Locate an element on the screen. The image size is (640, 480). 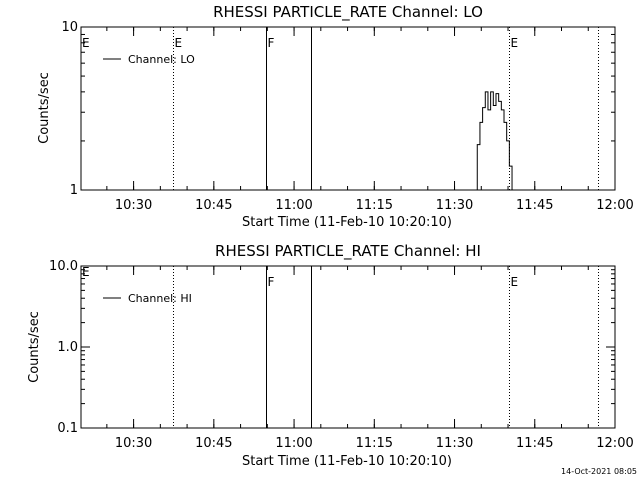
footer-timestamp: 14-Oct-2021 08:05 is located at coordinates (599, 471).